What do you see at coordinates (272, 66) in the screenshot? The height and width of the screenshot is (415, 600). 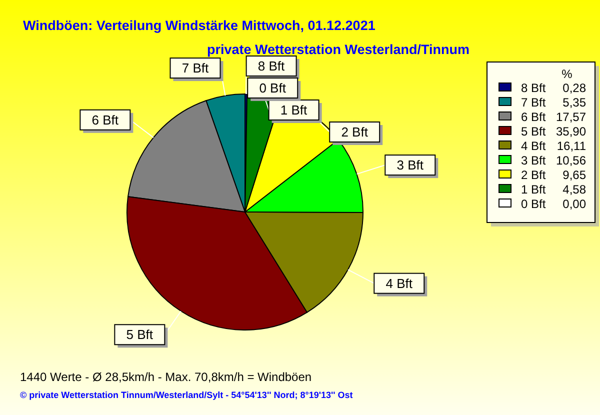 I see `slice-label: 8 Bft` at bounding box center [272, 66].